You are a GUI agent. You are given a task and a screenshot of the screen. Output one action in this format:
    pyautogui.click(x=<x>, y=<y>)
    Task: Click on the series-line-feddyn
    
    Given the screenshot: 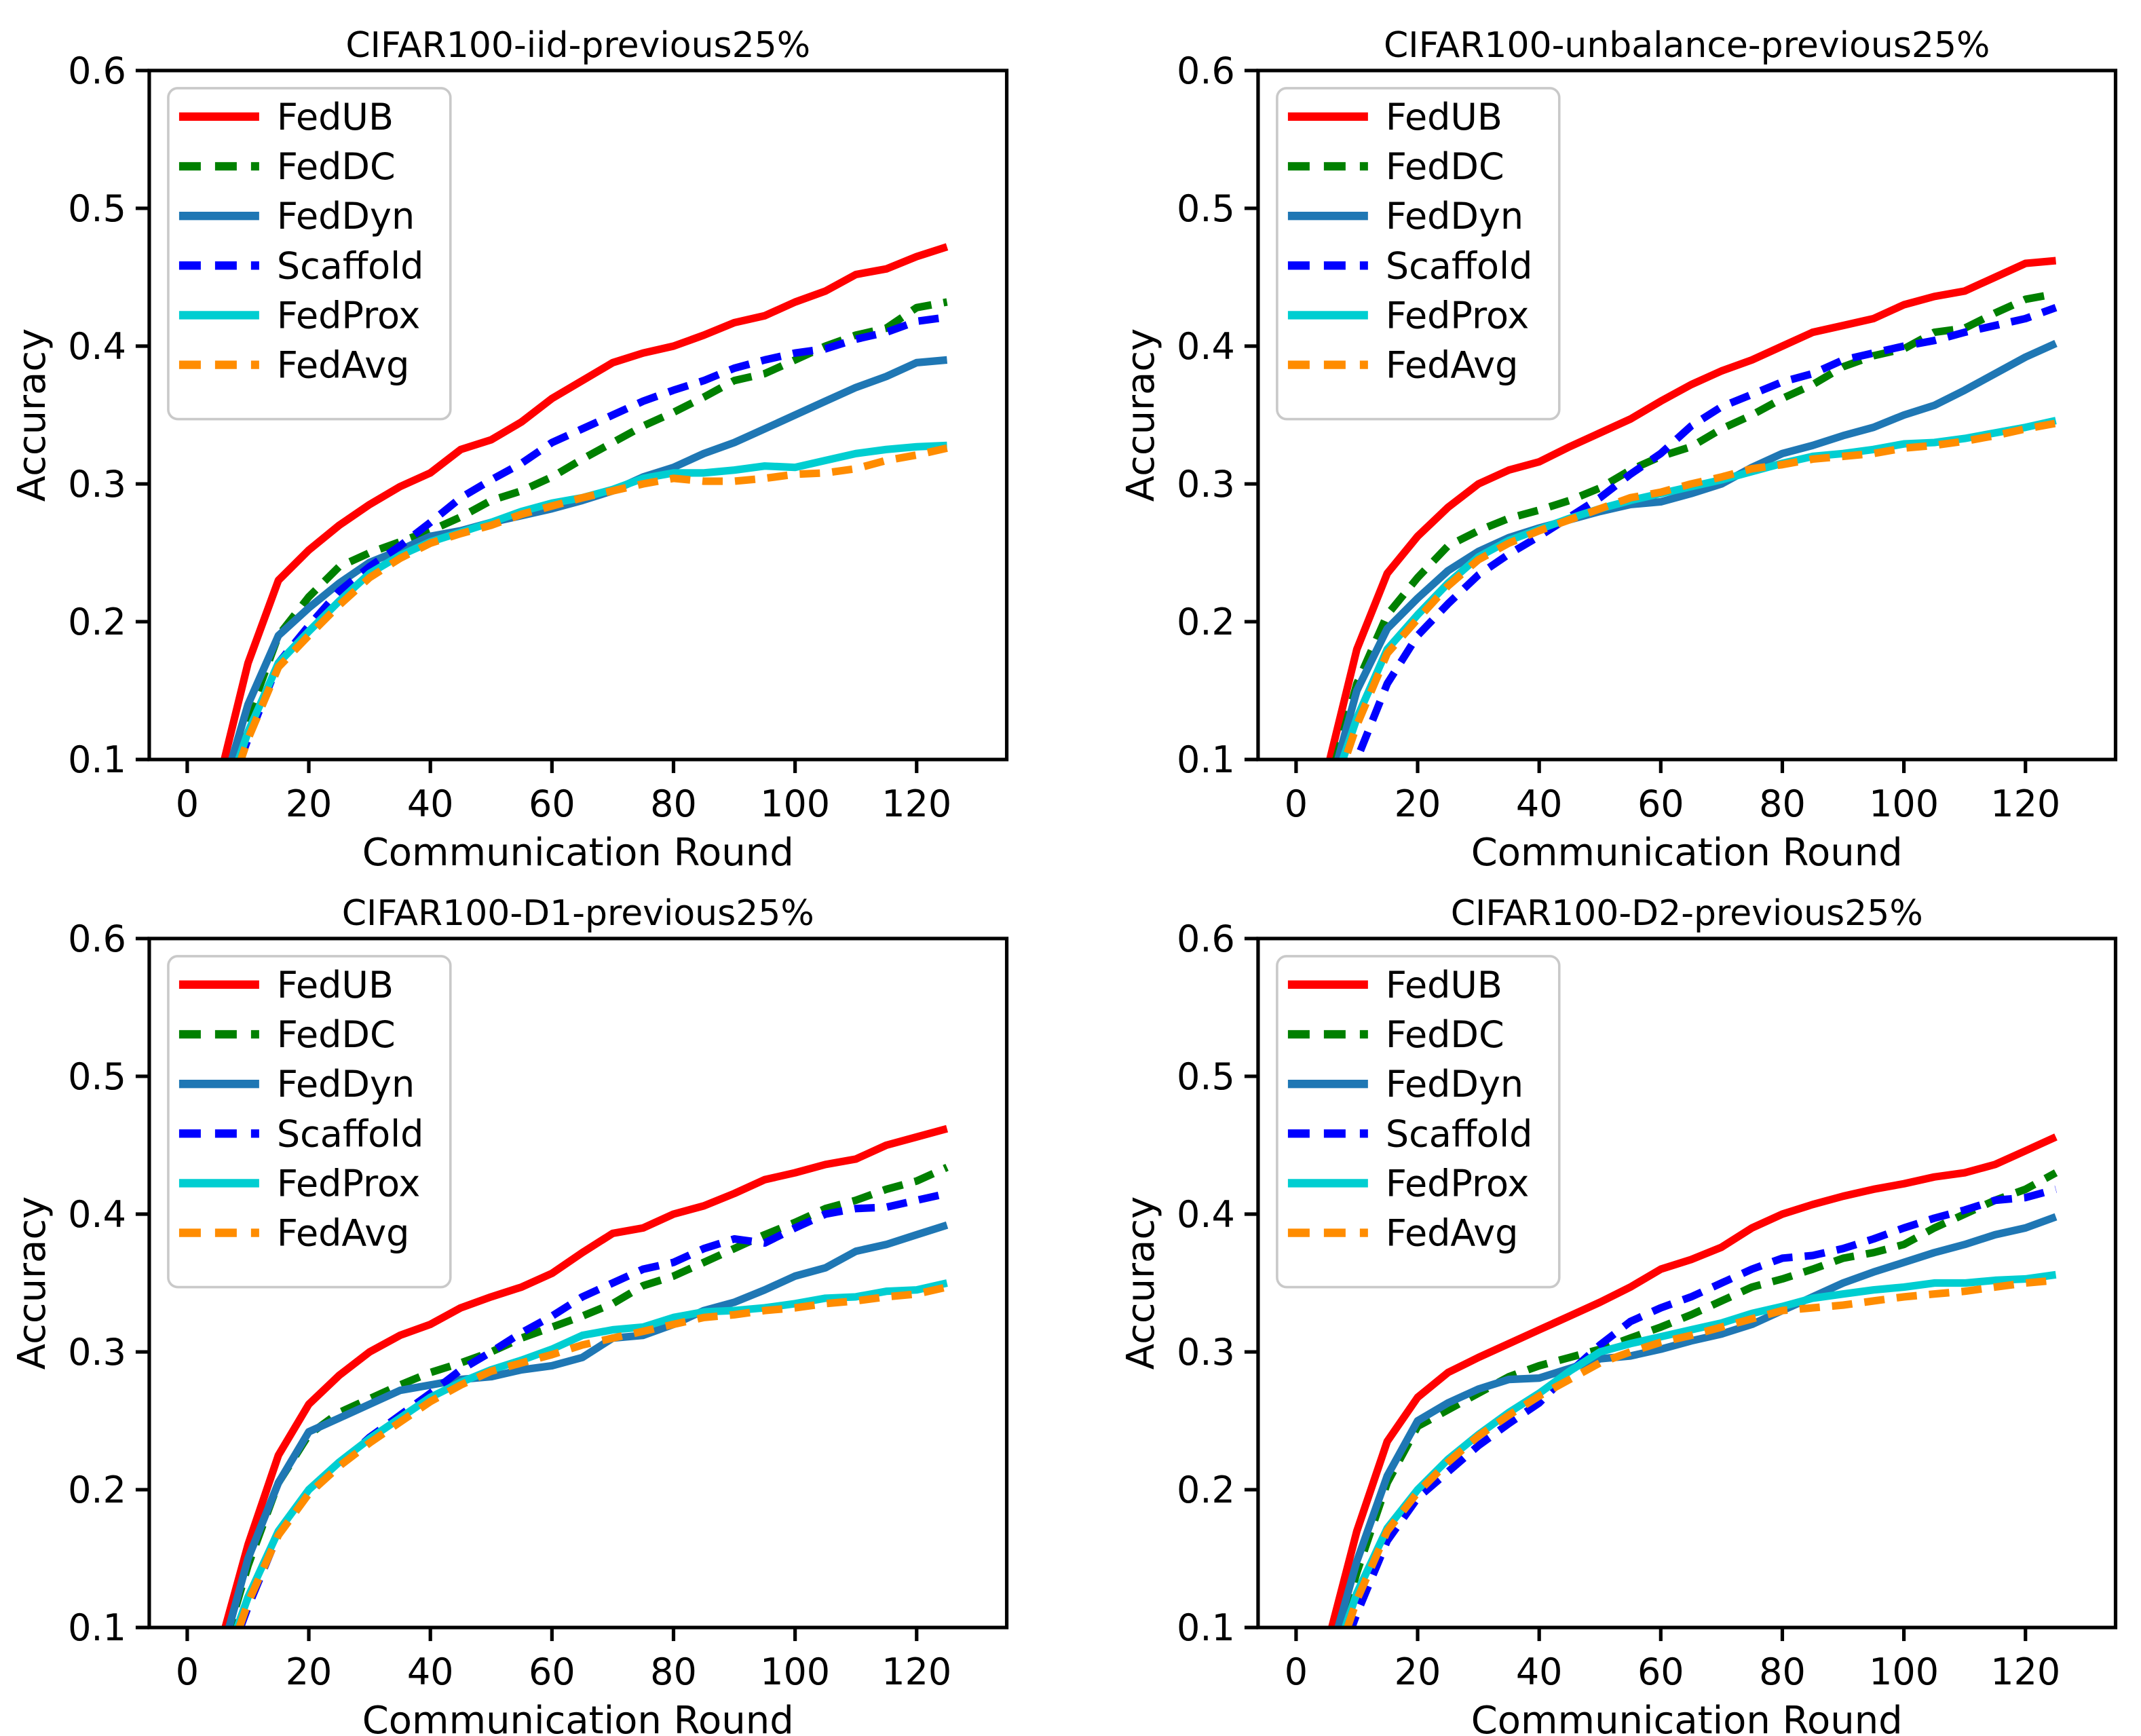 What is the action you would take?
    pyautogui.click(x=587, y=1425)
    